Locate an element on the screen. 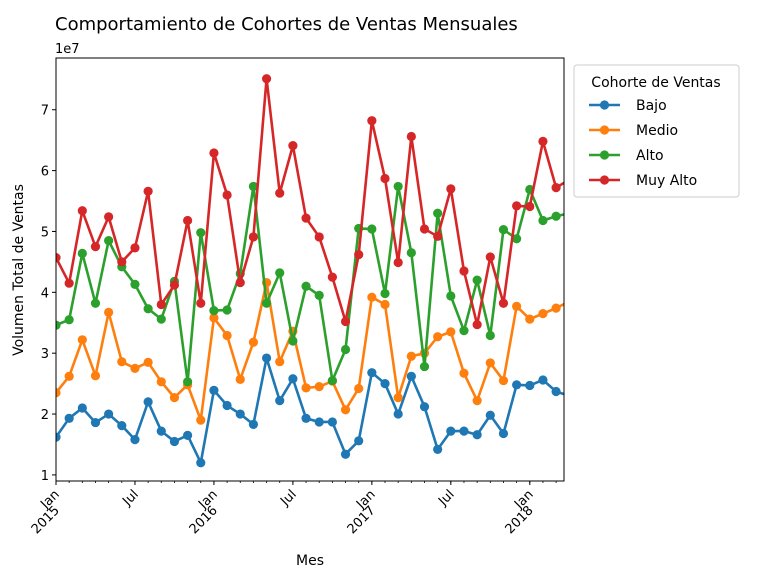 The height and width of the screenshot is (576, 761). y-tick-label: 2 is located at coordinates (45, 415).